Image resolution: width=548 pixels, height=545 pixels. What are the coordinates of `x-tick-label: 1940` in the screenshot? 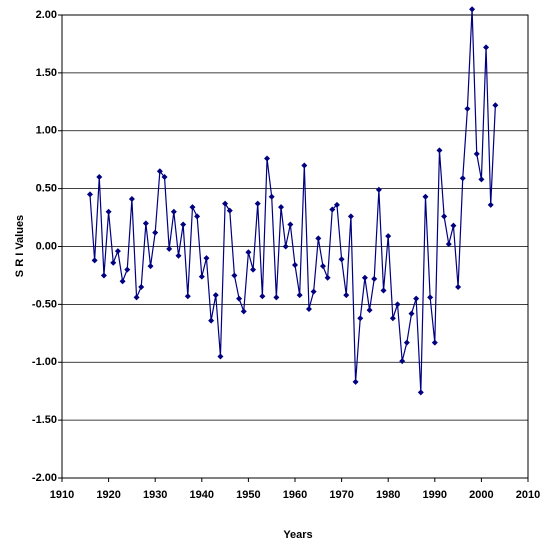 It's located at (202, 495).